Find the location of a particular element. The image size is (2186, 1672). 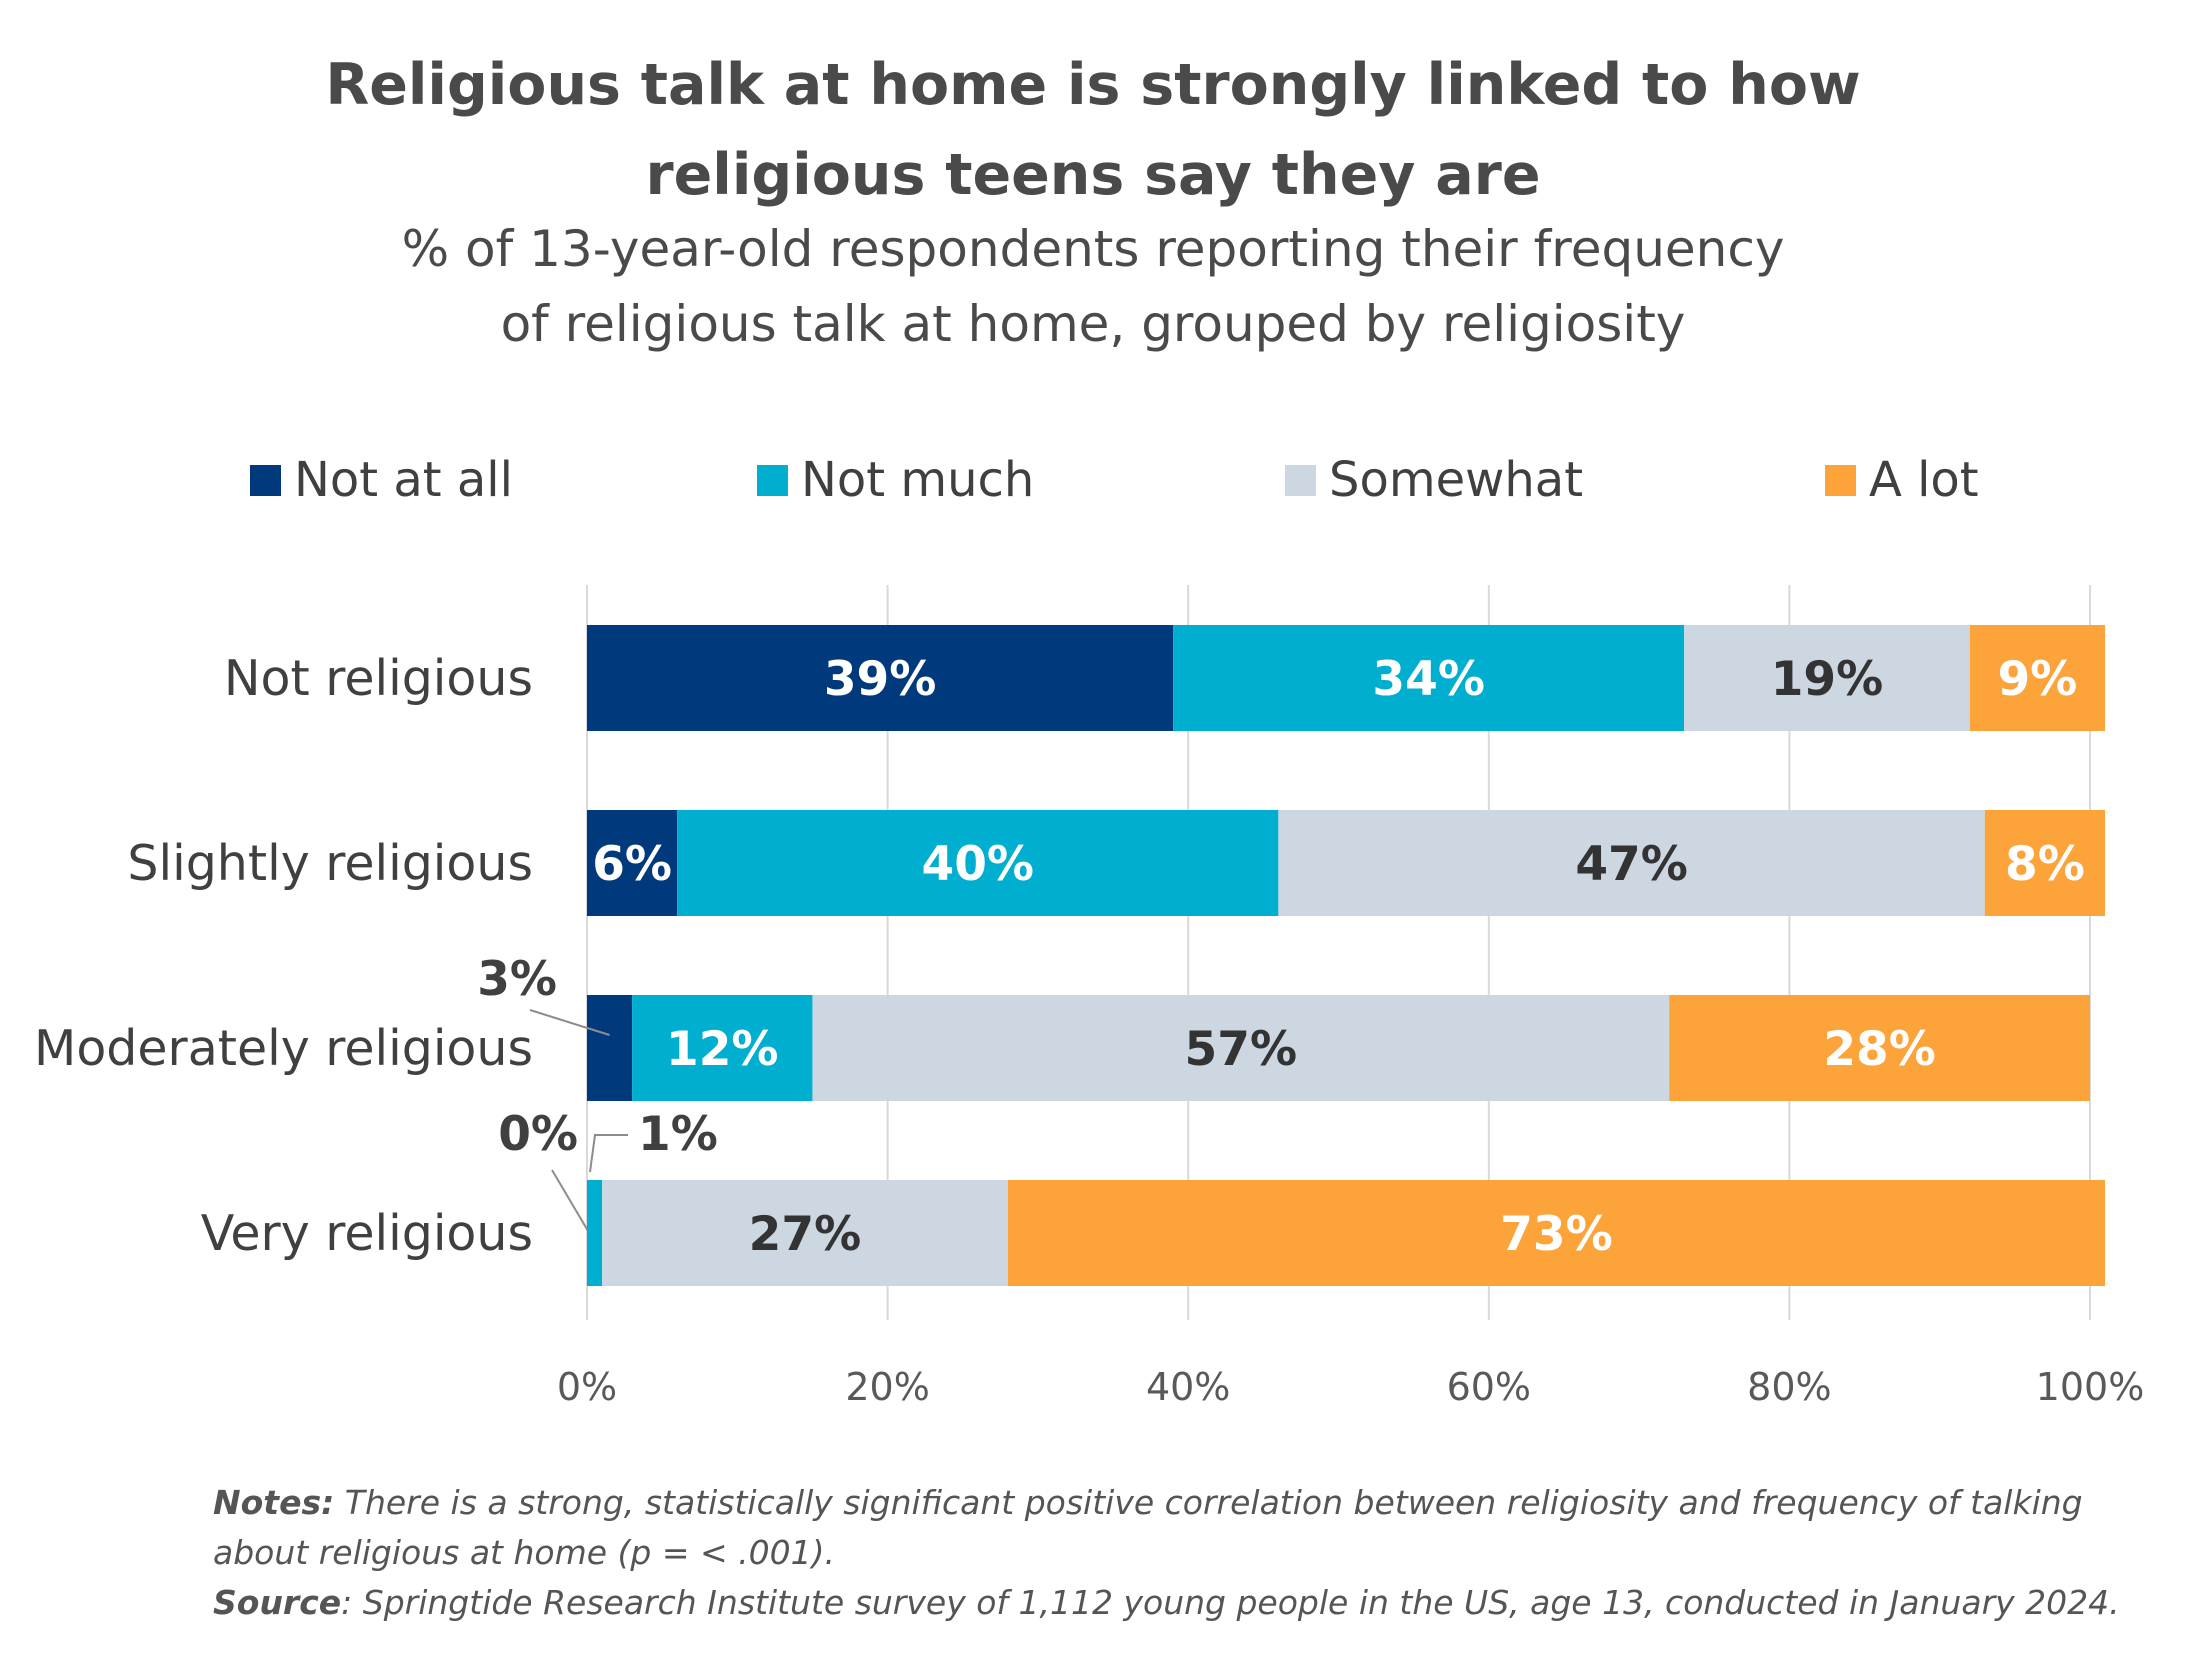

category-label: Slightly religious is located at coordinates (330, 863).